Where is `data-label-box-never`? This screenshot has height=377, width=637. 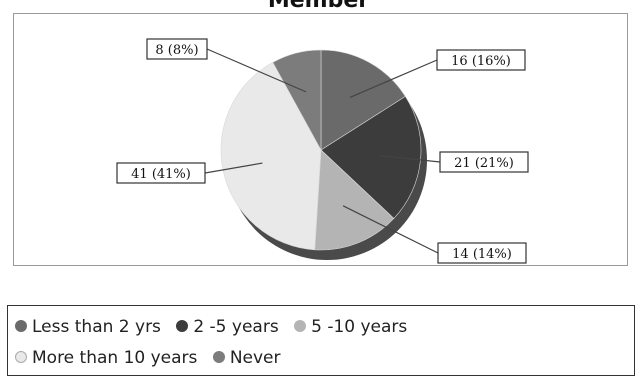
data-label-box-never is located at coordinates (177, 49).